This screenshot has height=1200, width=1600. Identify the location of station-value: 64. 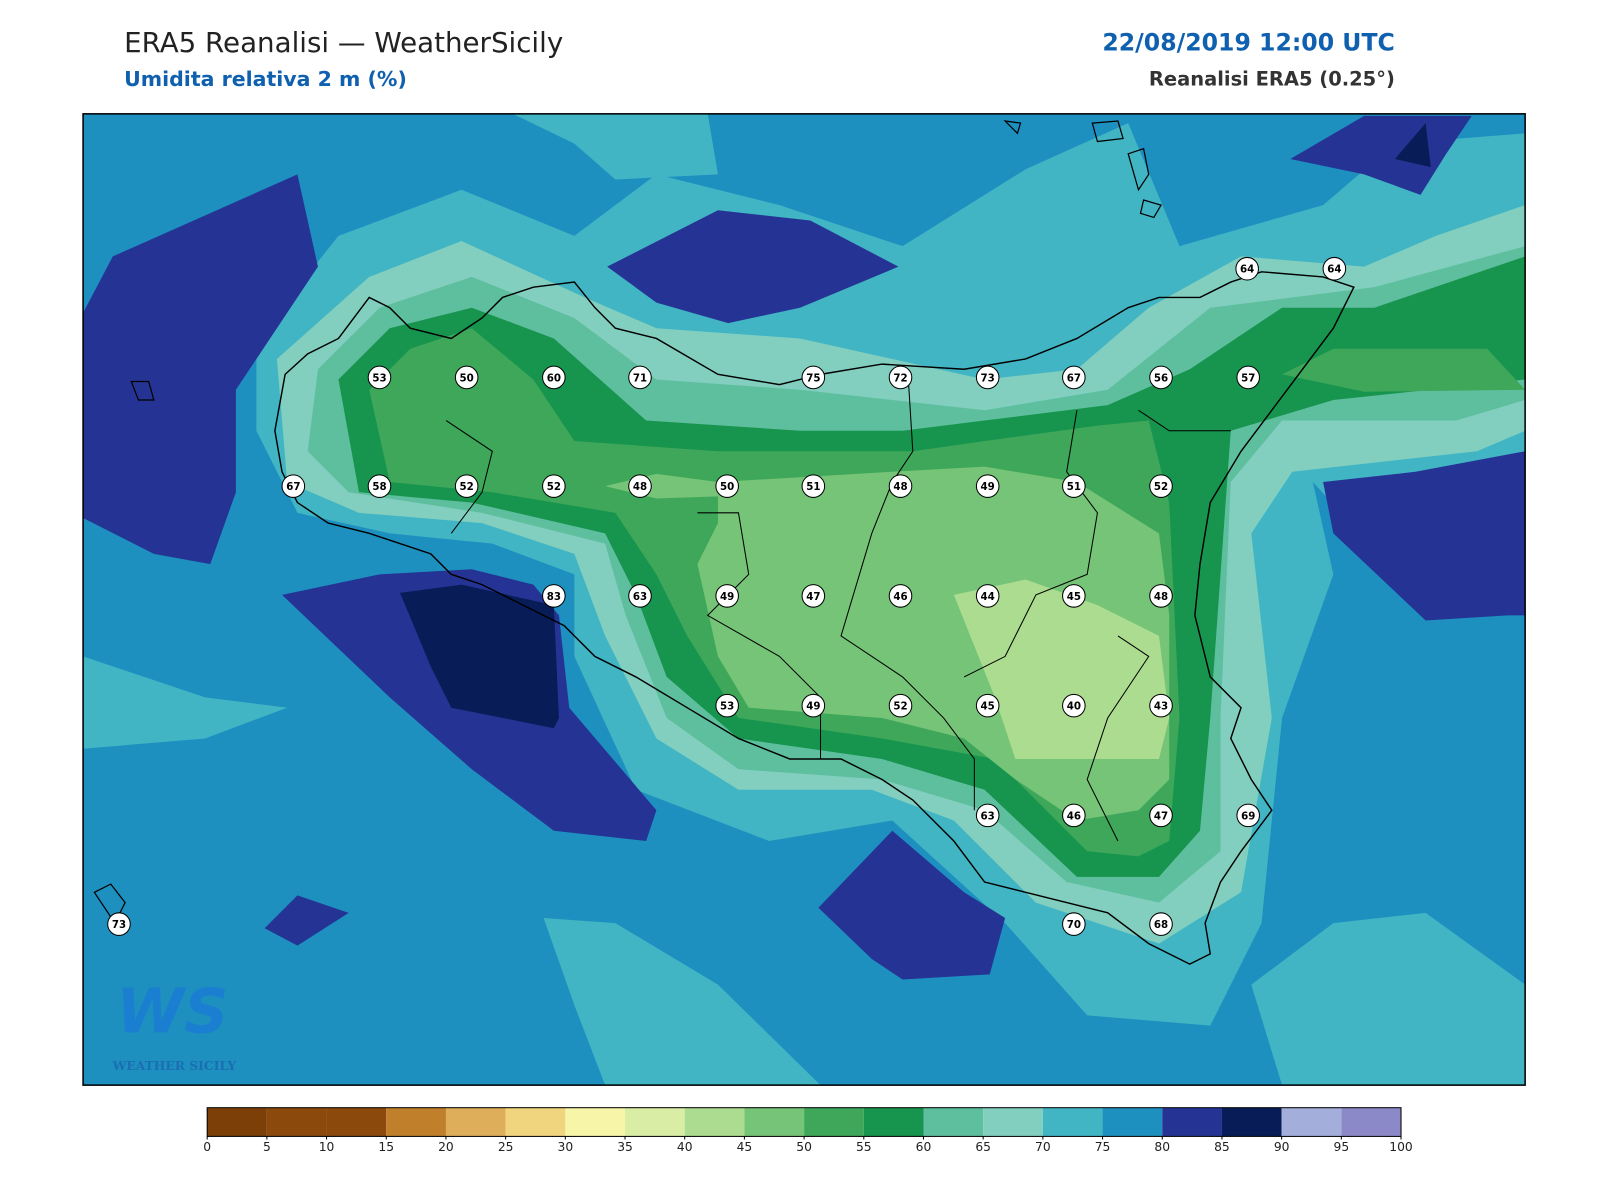
(1247, 270).